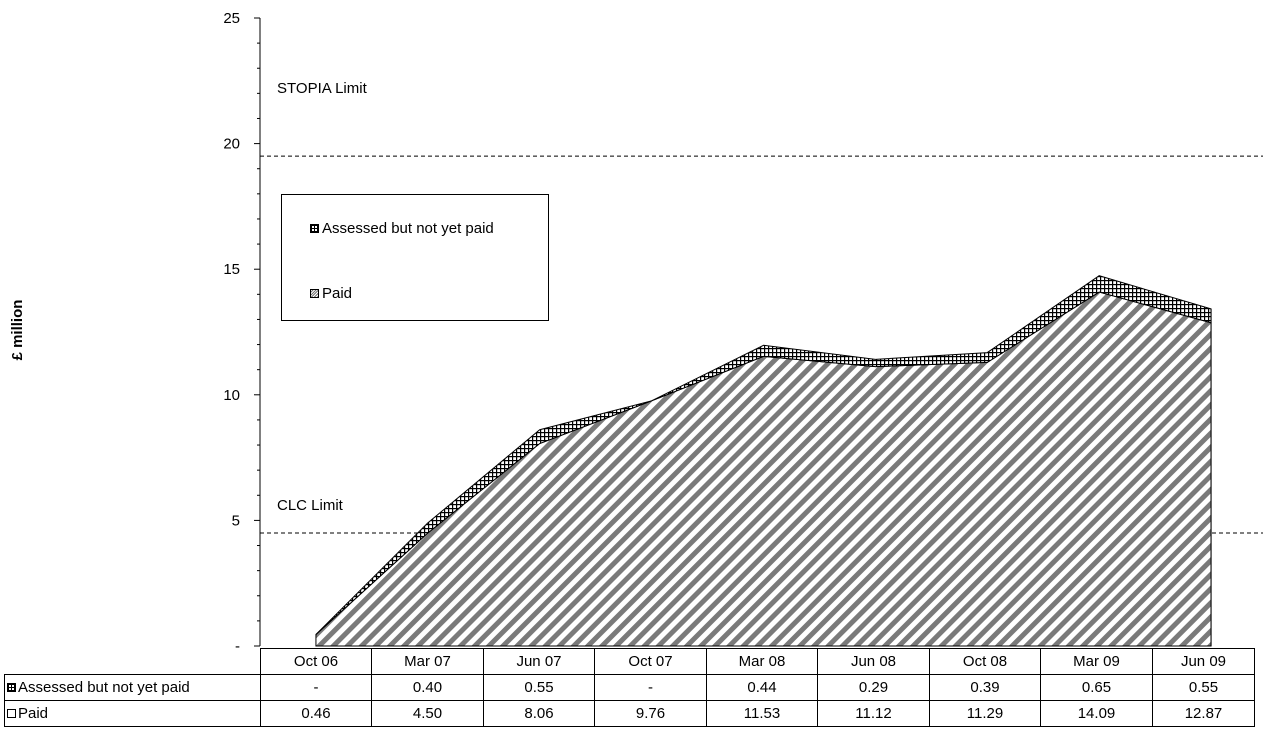  What do you see at coordinates (539, 713) in the screenshot?
I see `table-cell: 8.06` at bounding box center [539, 713].